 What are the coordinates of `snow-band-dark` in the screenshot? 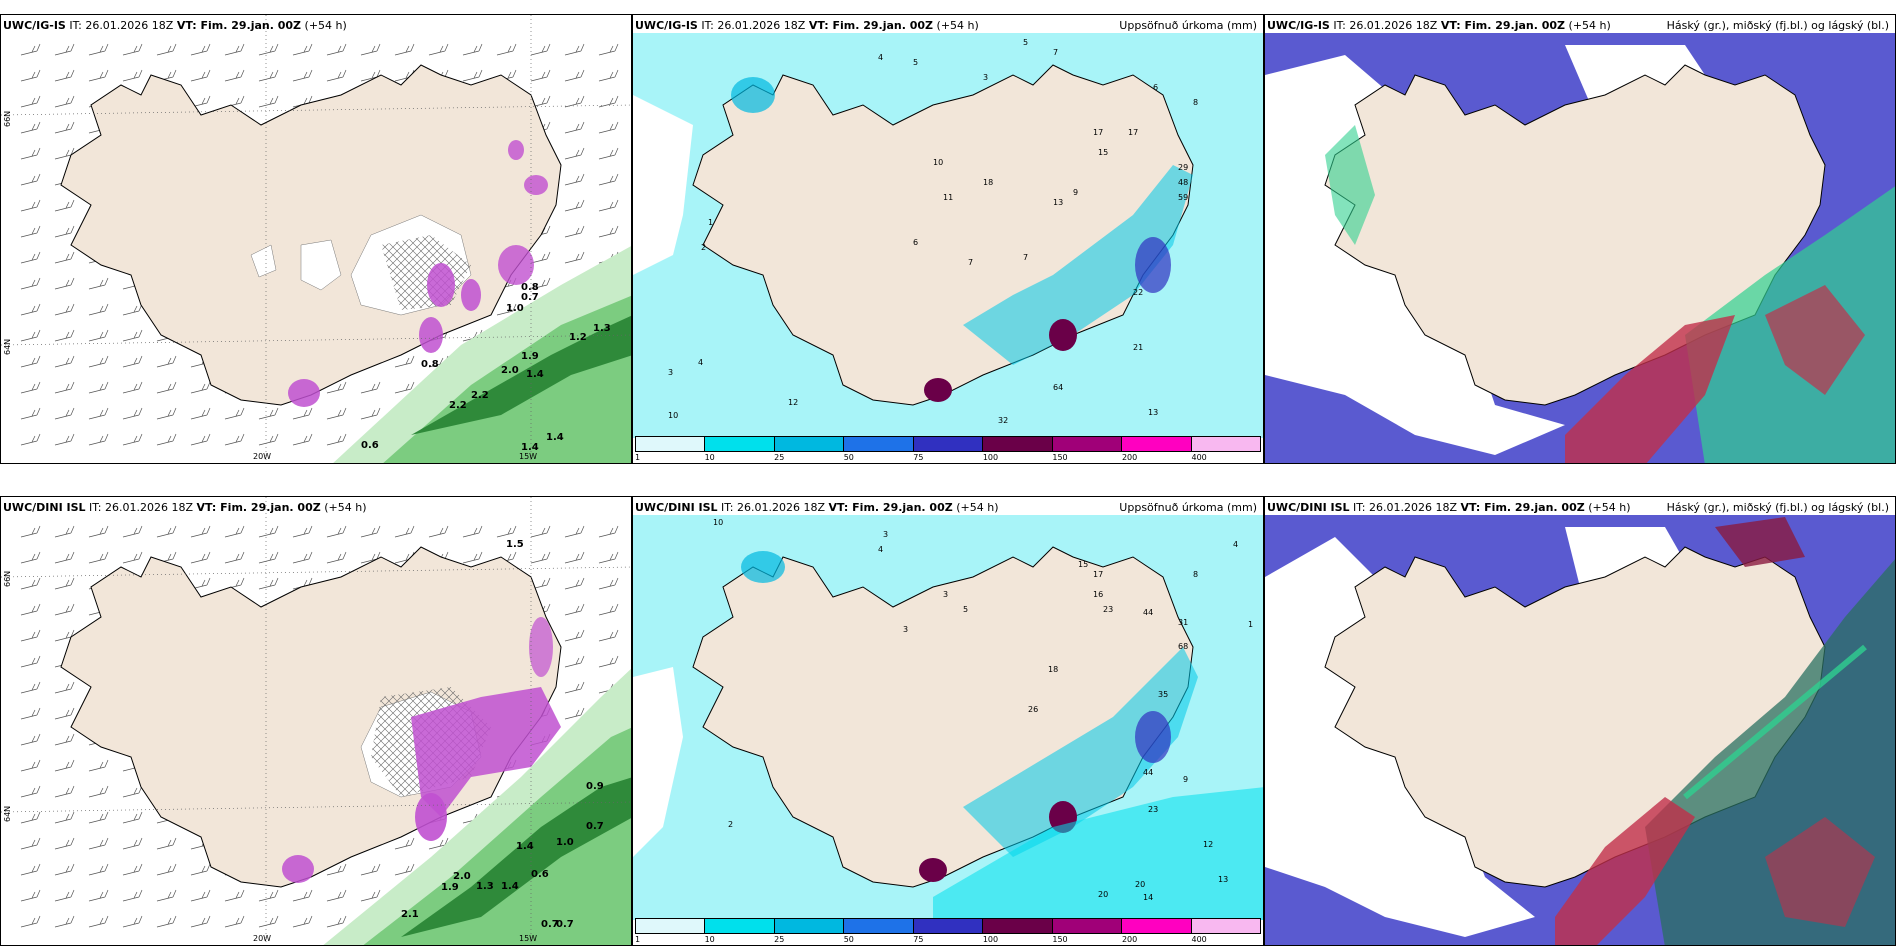 It's located at (521, 375).